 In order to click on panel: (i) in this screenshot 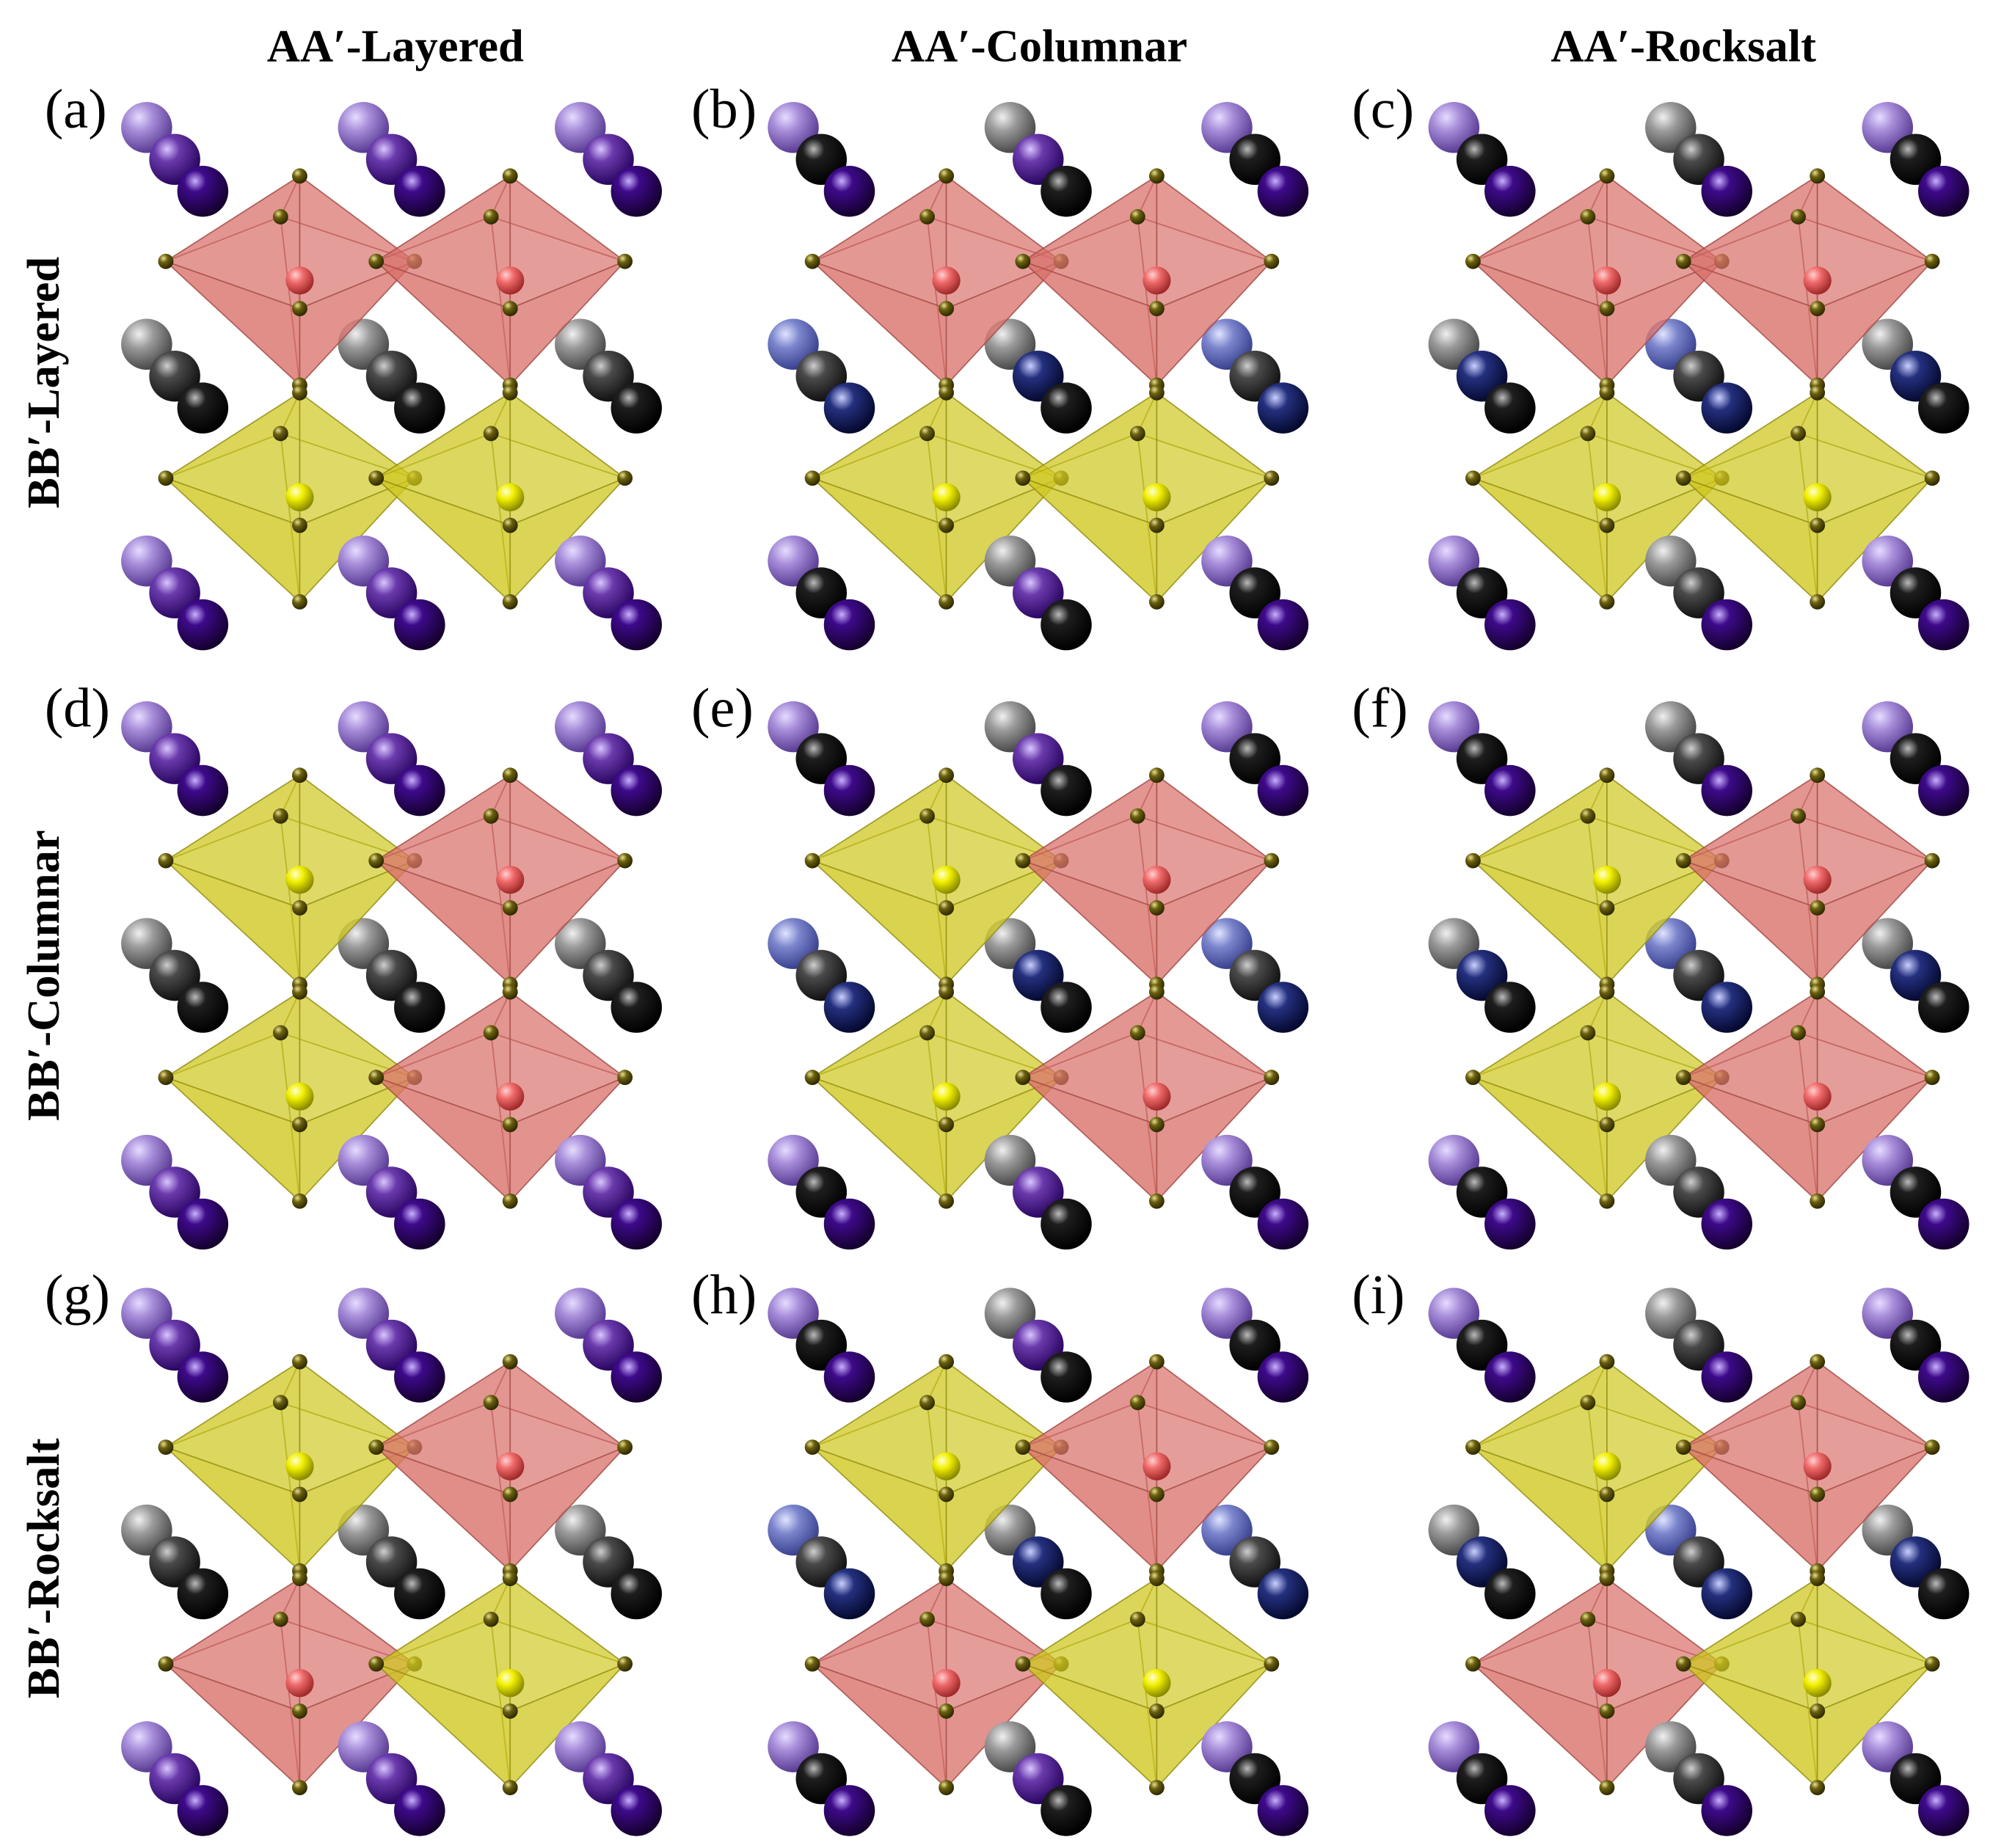, I will do `click(1661, 1550)`.